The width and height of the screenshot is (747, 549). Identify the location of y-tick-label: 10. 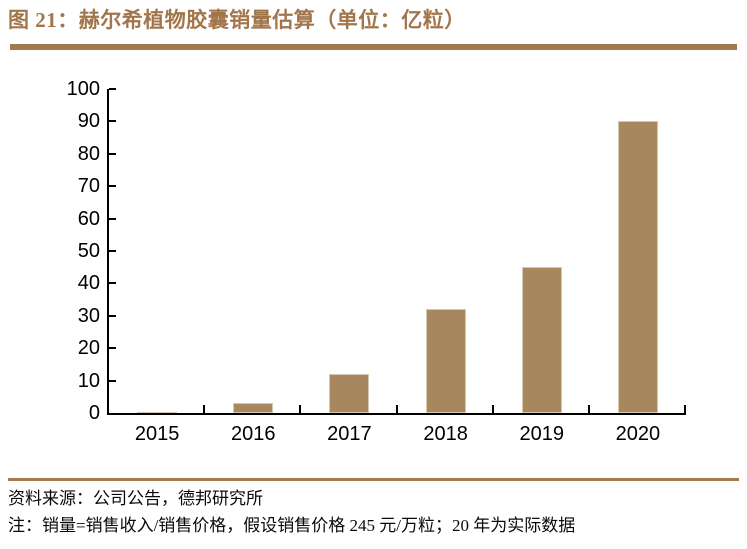
(88, 380).